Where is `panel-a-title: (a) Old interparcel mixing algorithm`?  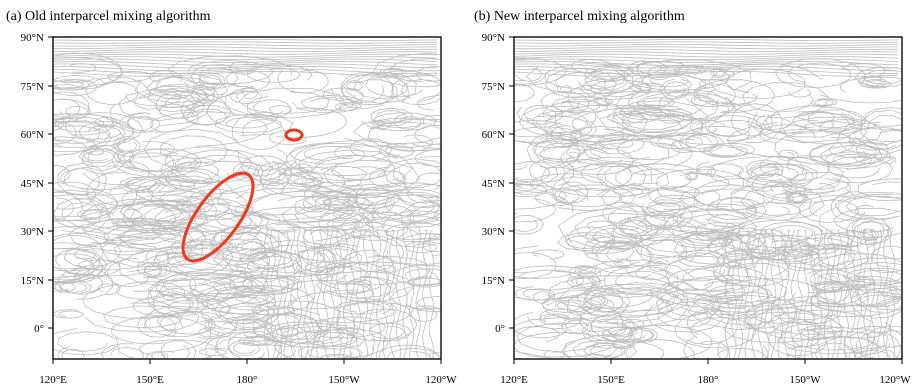 panel-a-title: (a) Old interparcel mixing algorithm is located at coordinates (108, 16).